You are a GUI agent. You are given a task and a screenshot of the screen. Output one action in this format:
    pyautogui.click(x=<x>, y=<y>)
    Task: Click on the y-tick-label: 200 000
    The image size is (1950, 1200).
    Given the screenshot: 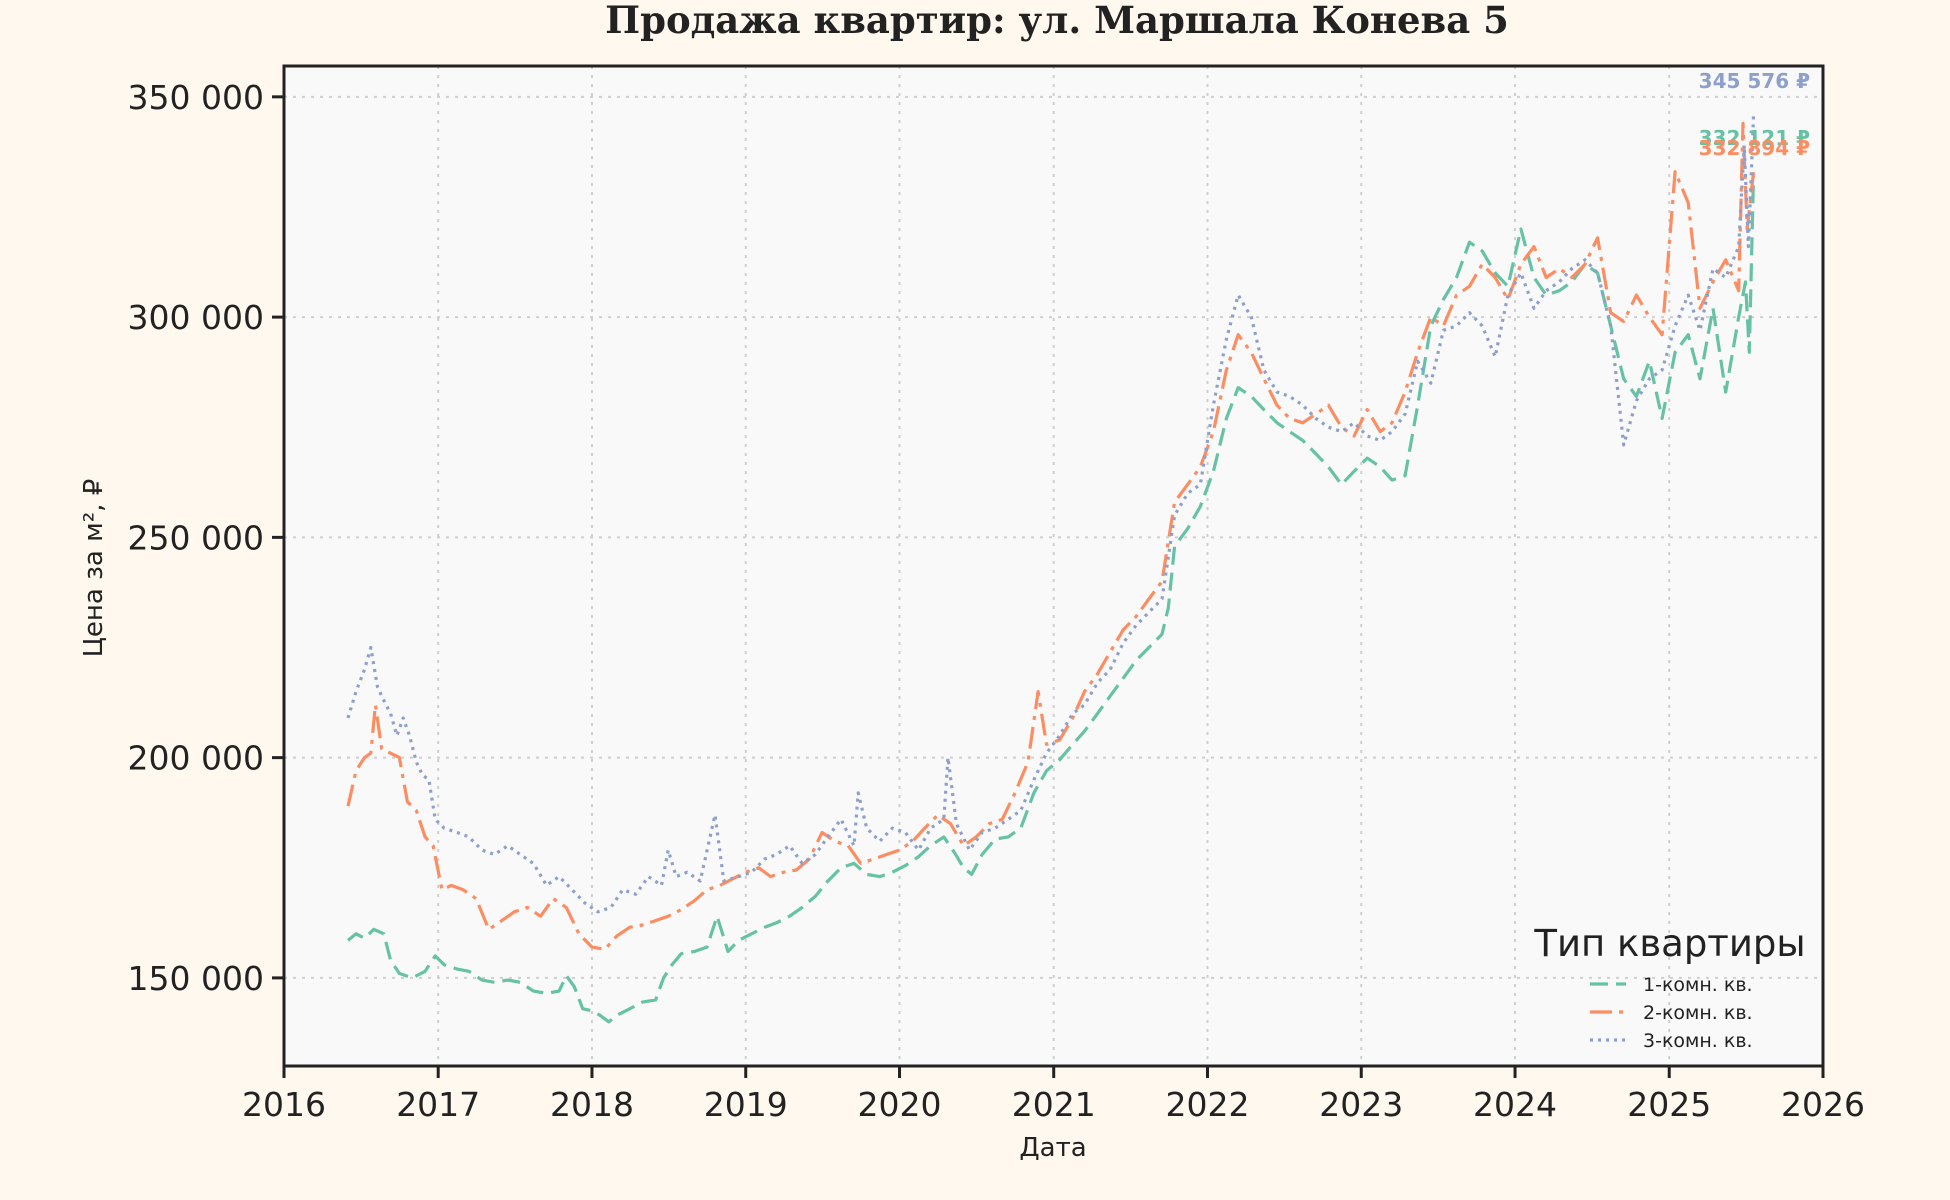 What is the action you would take?
    pyautogui.click(x=196, y=758)
    